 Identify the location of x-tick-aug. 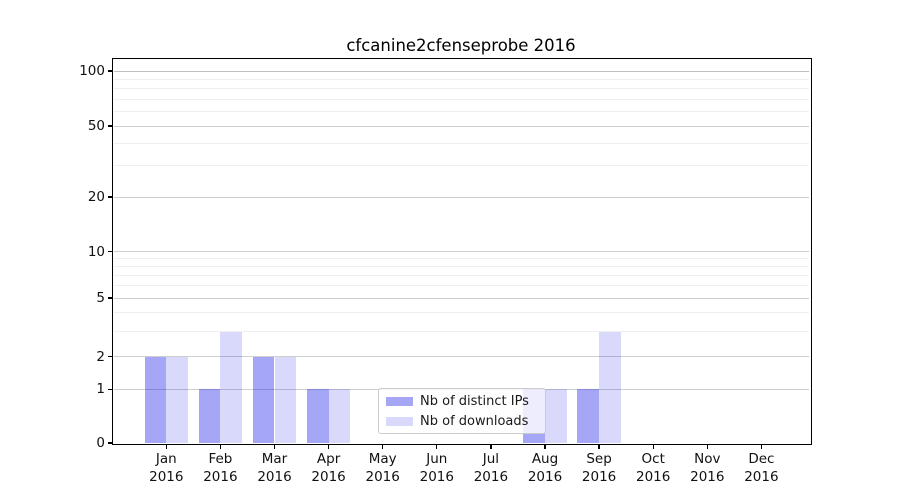
(545, 446).